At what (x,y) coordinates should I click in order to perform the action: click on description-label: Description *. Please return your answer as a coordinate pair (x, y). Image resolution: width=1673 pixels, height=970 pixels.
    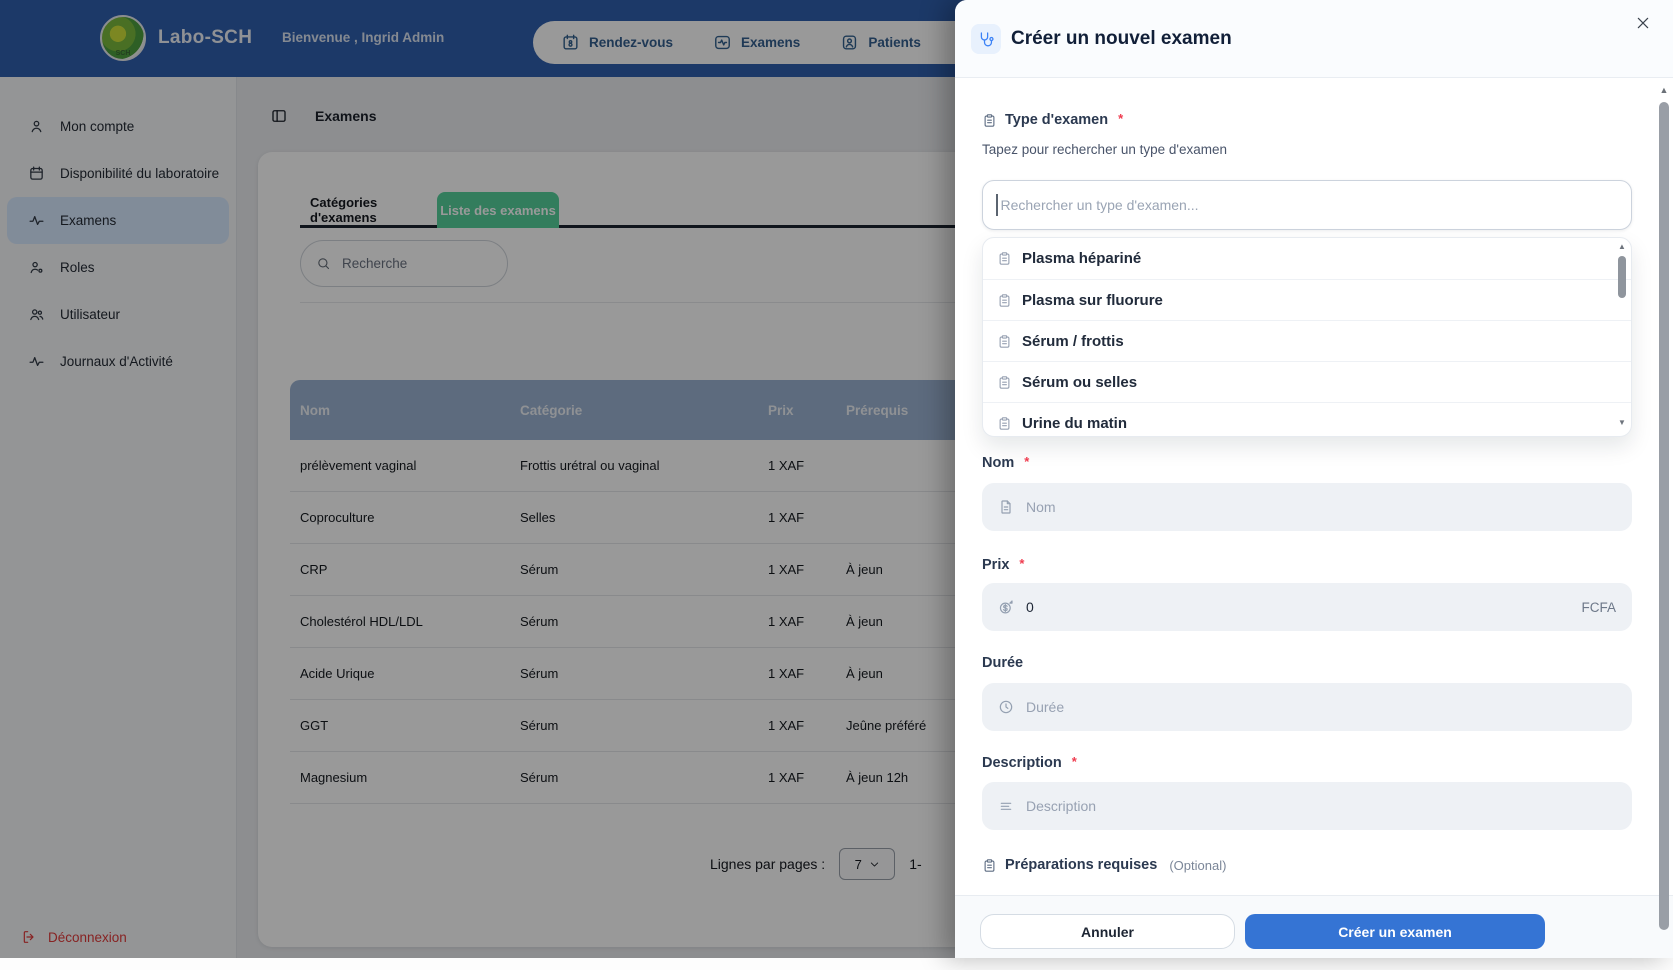
    Looking at the image, I should click on (1029, 763).